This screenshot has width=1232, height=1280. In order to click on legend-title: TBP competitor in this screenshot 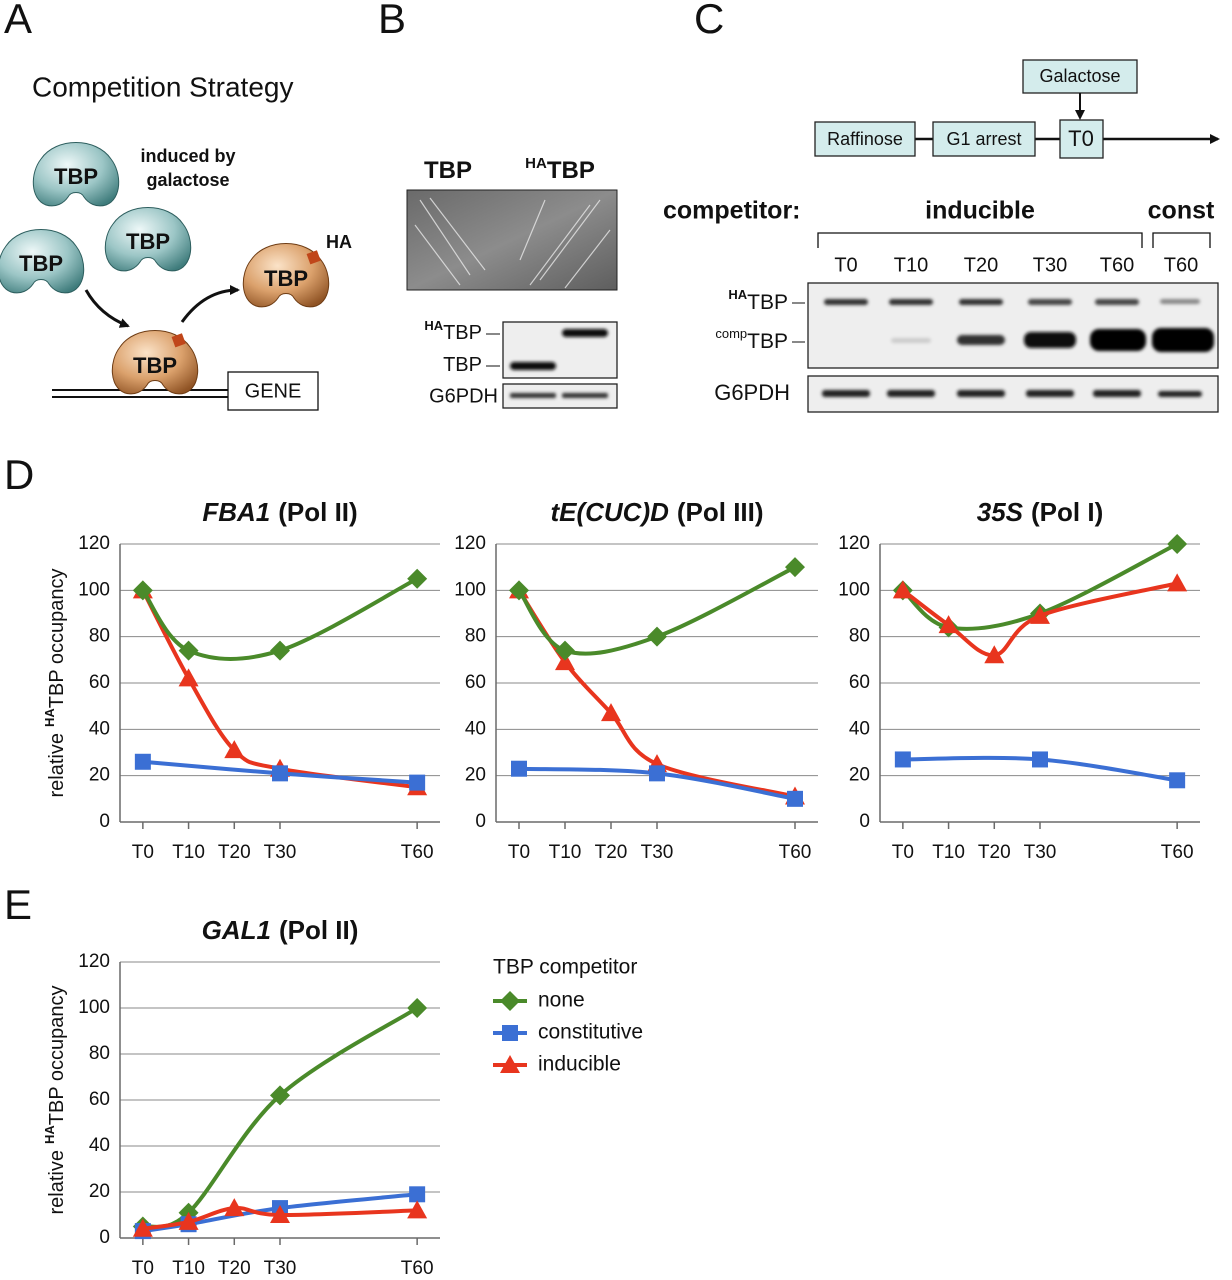, I will do `click(565, 967)`.